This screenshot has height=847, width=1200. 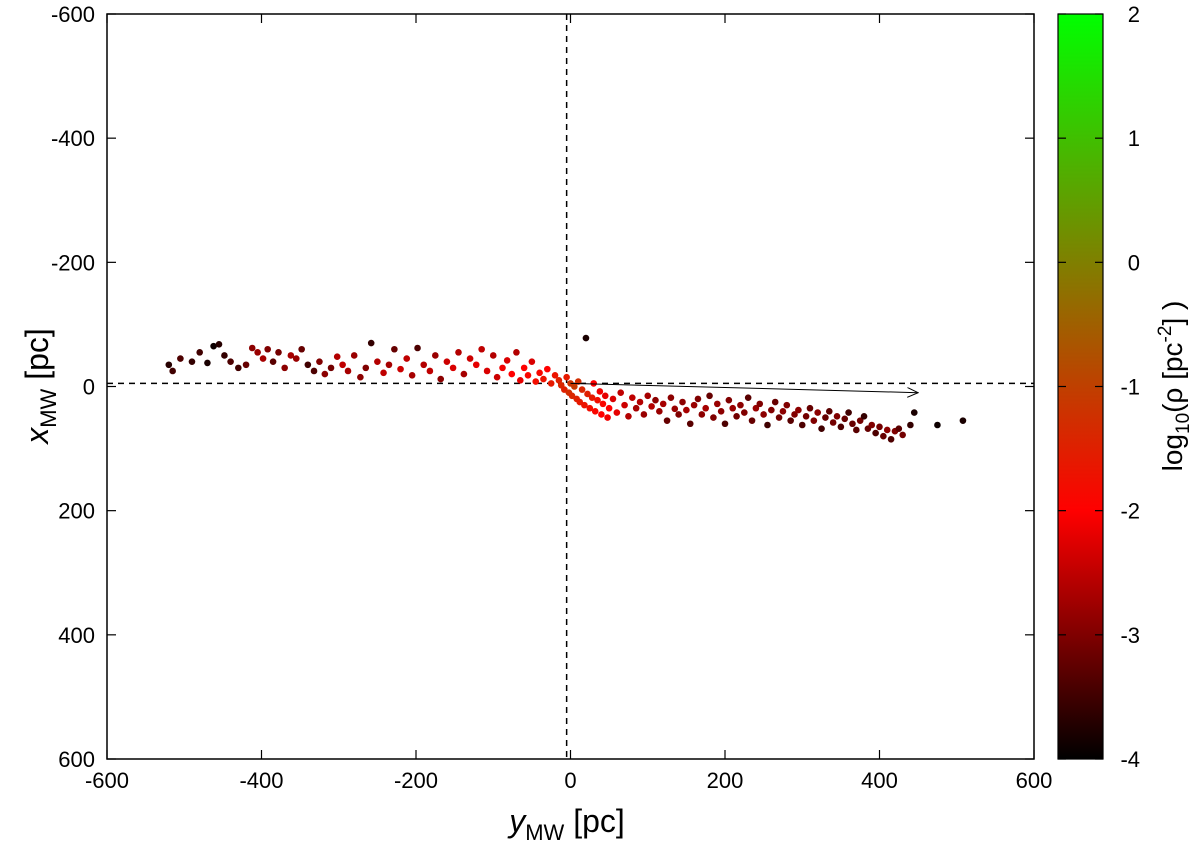 I want to click on direction-arrow, so click(x=744, y=387).